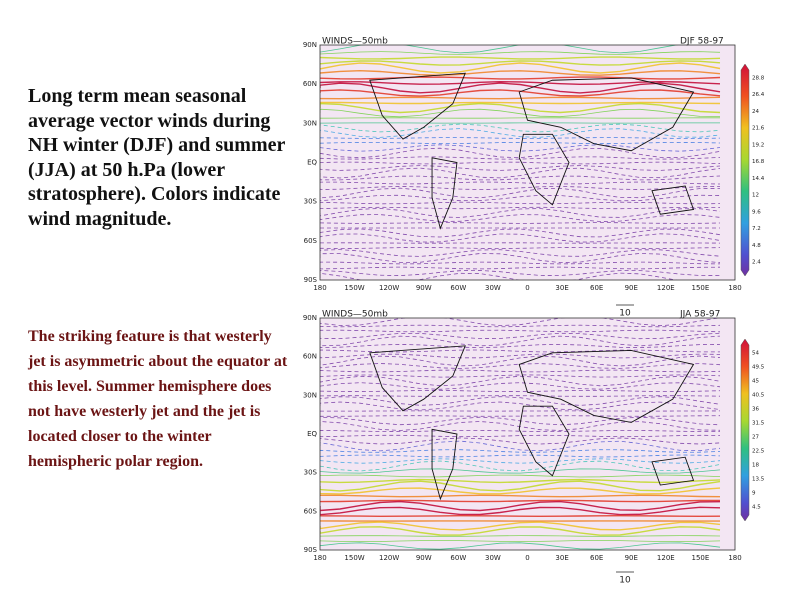  What do you see at coordinates (701, 558) in the screenshot?
I see `lon-label: 150E` at bounding box center [701, 558].